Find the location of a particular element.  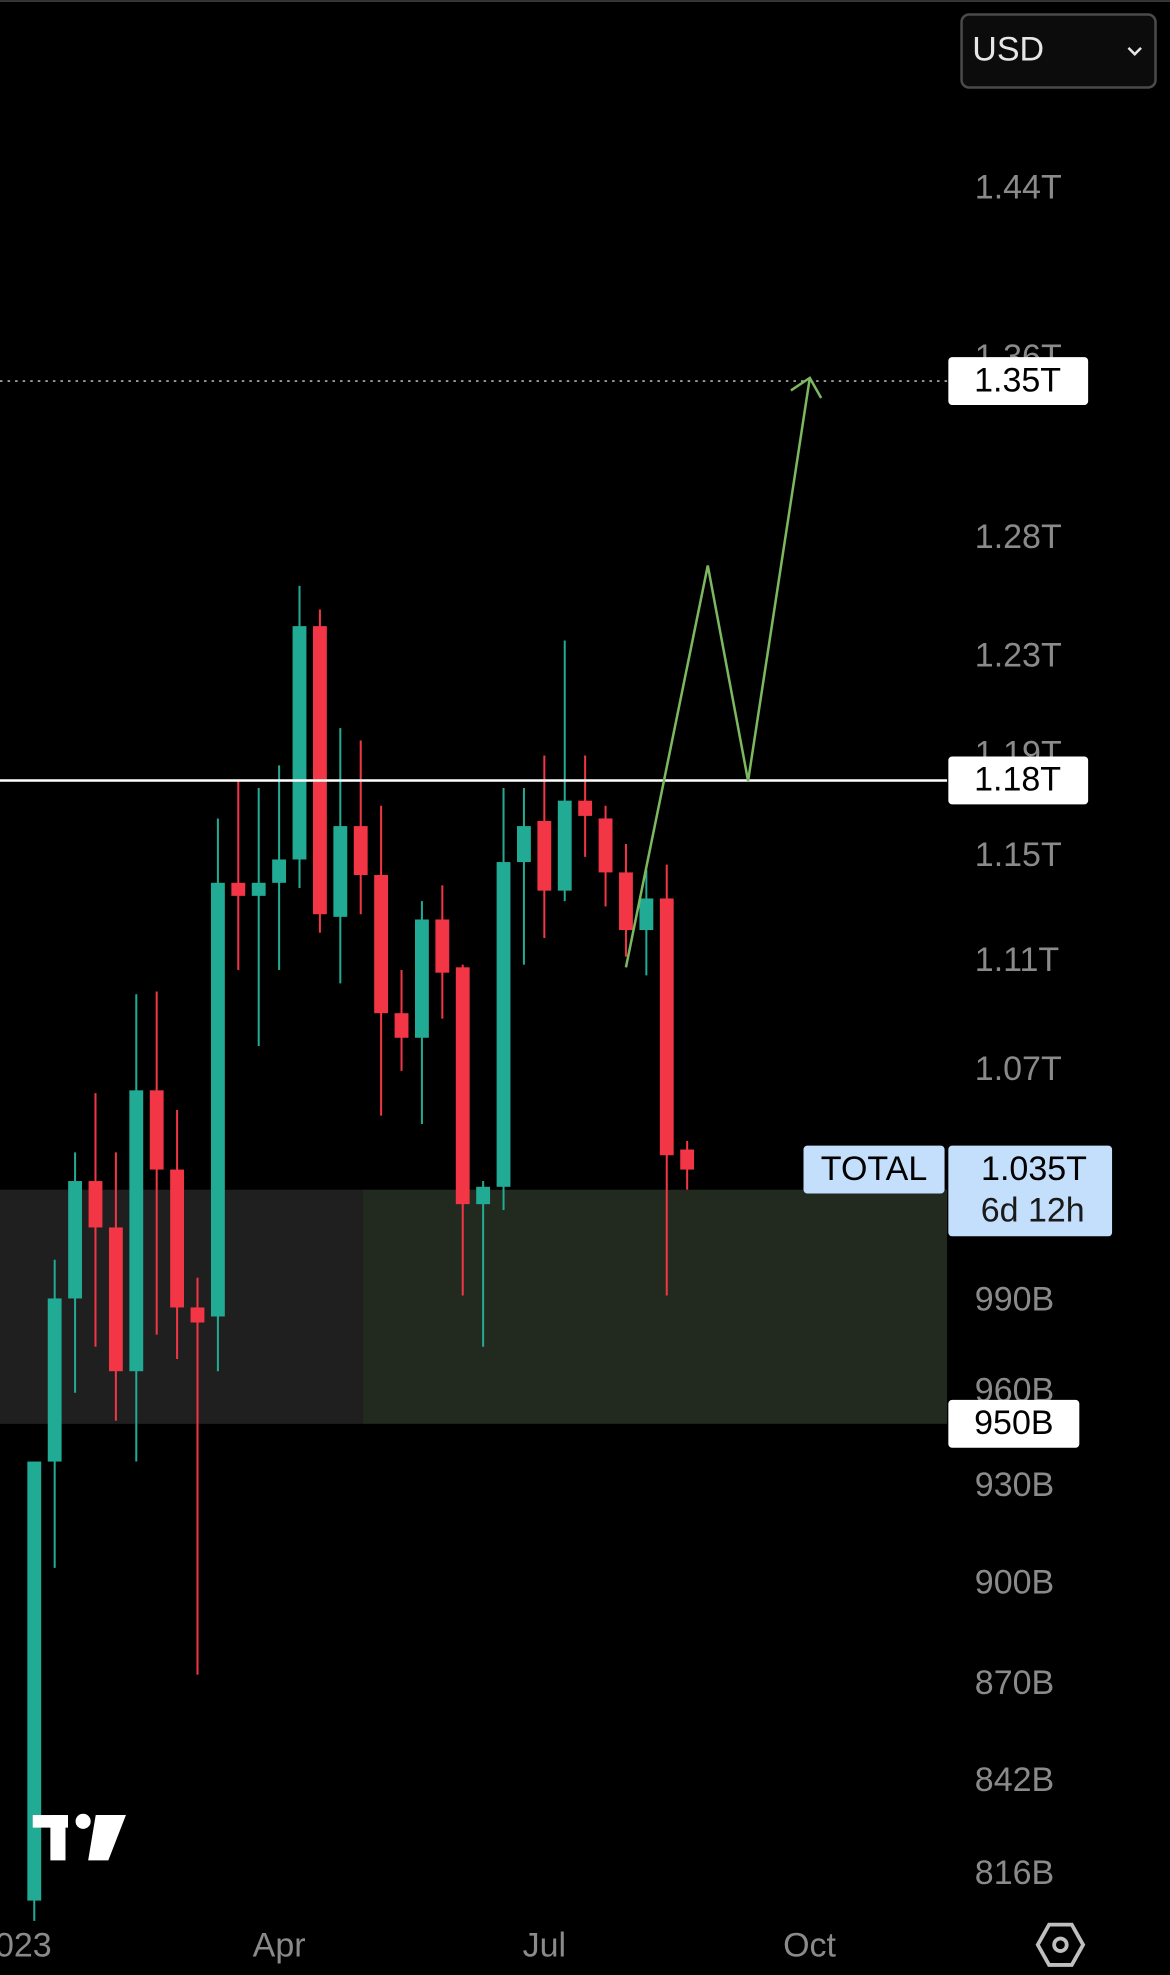

chevron is located at coordinates (1134, 51).